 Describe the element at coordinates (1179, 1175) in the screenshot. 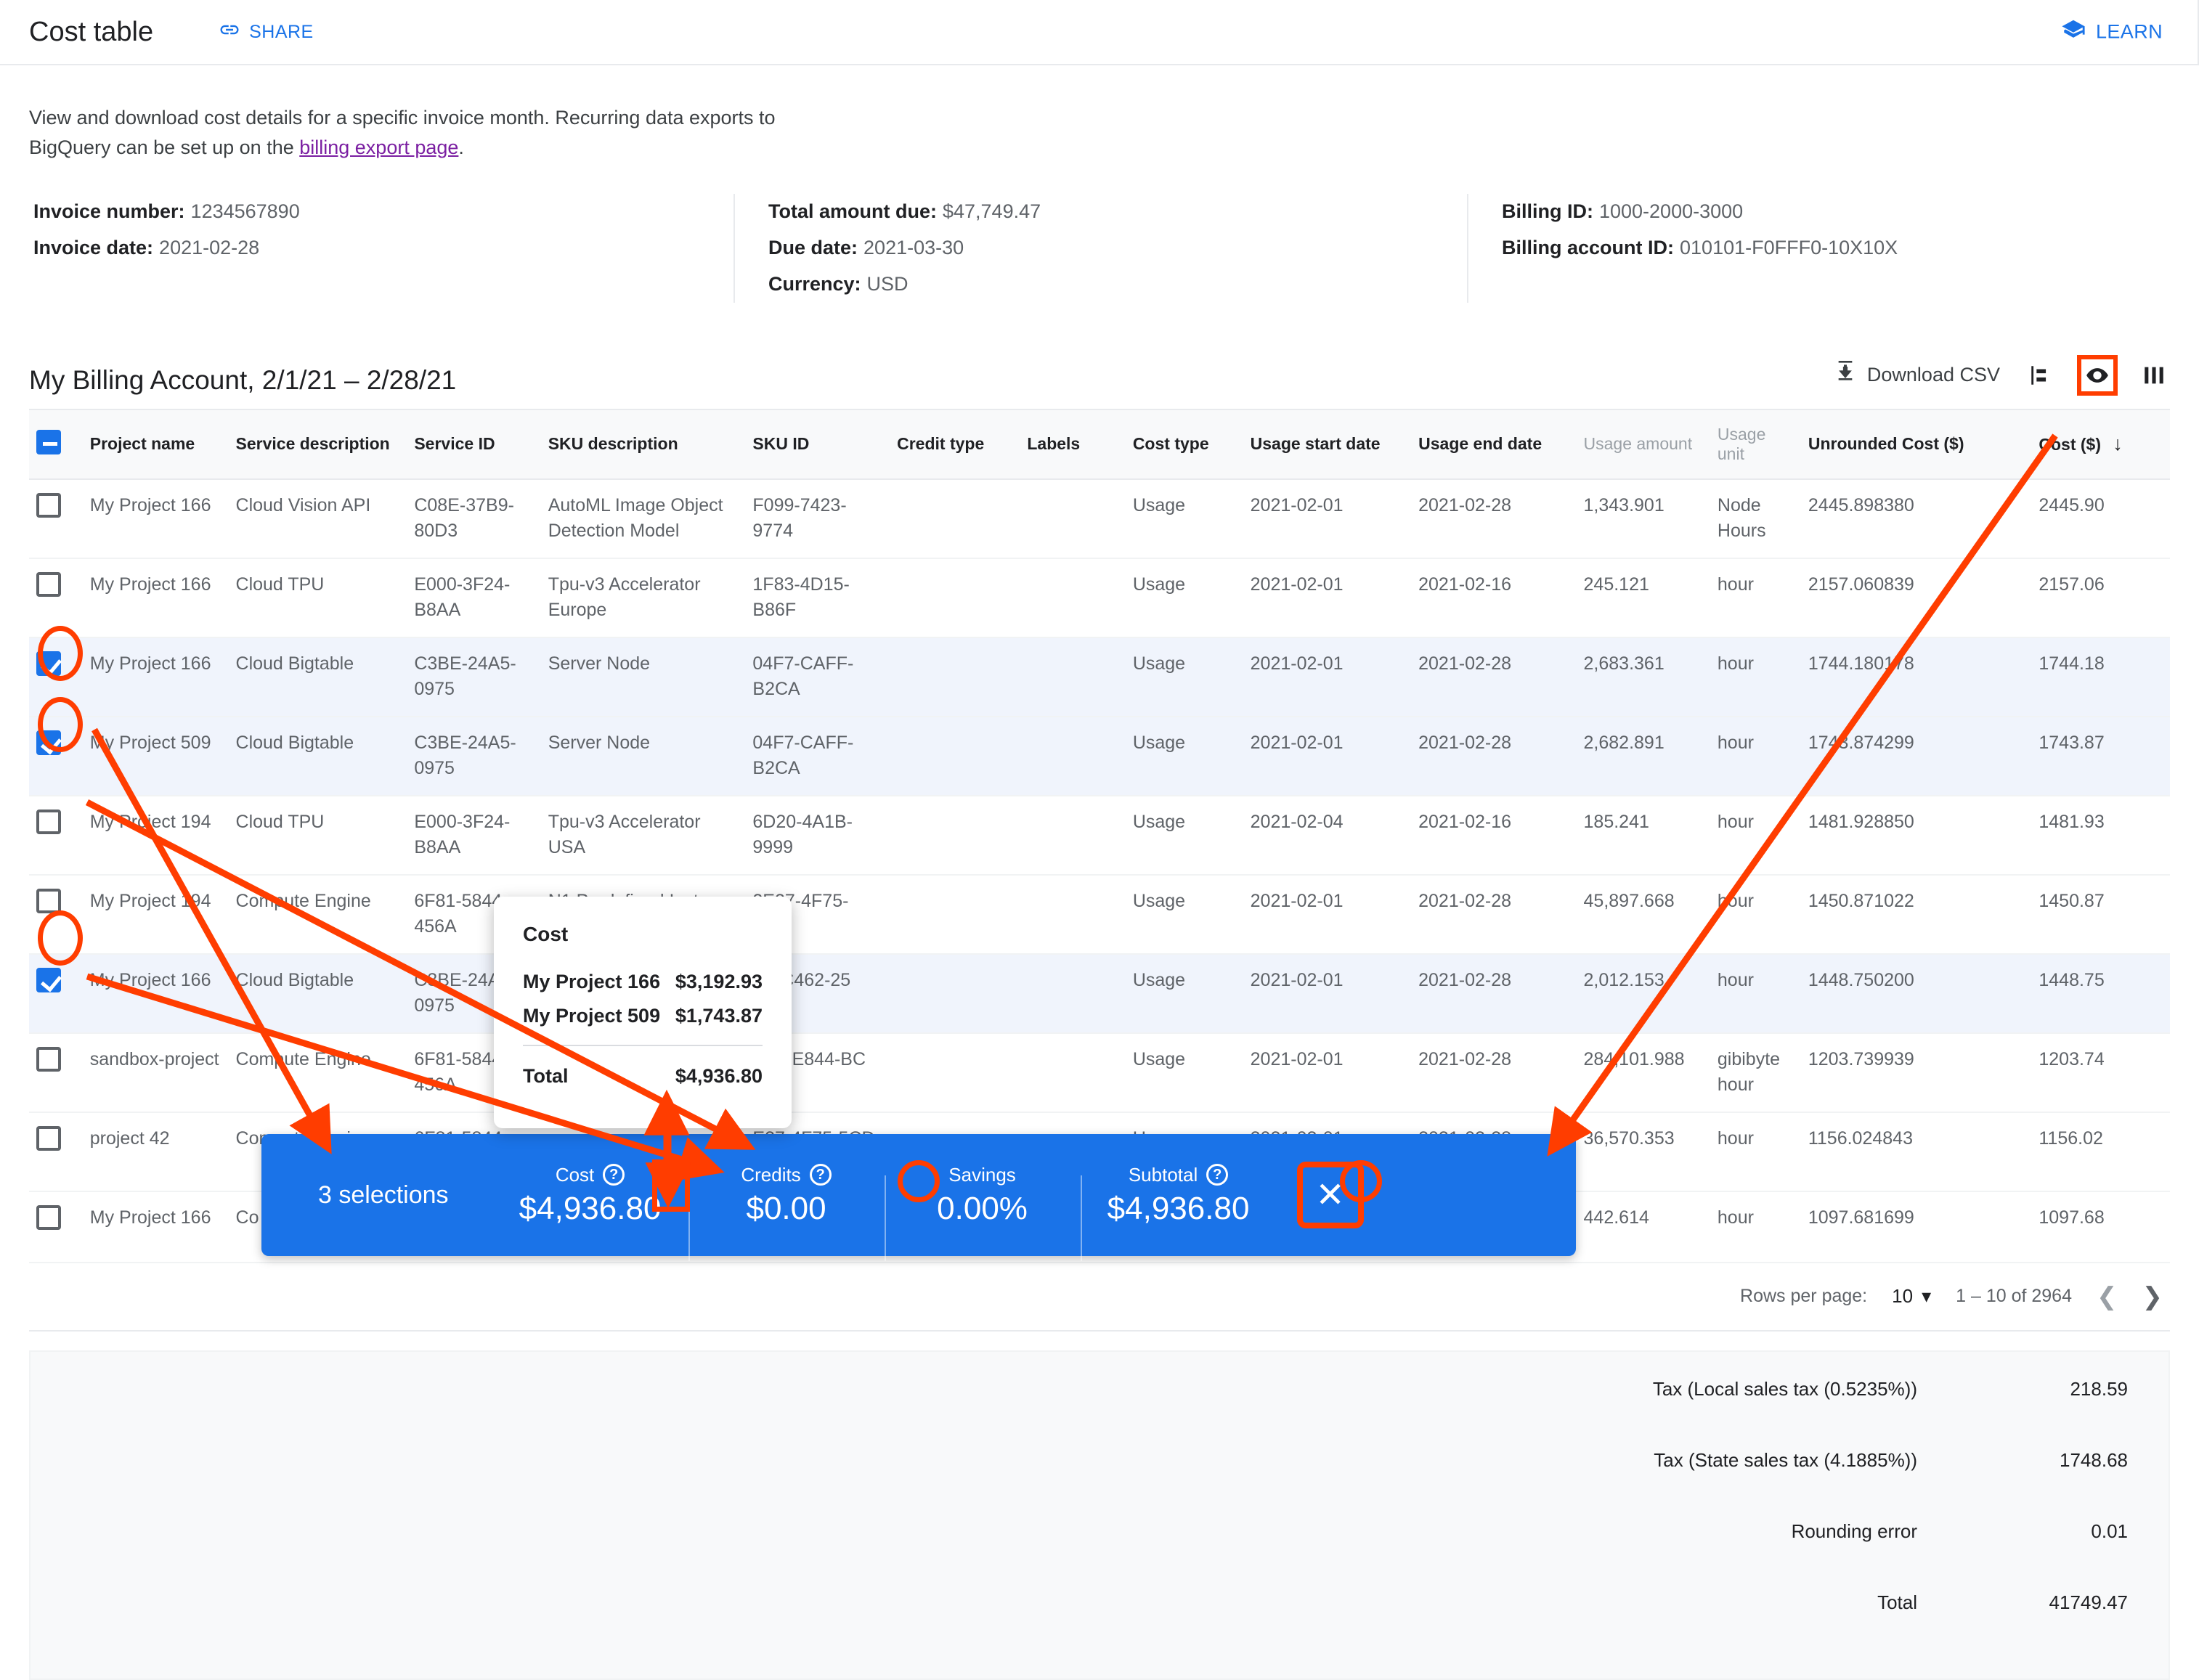

I see `selection-metric-subtotal-label-row: Subtotal ?` at that location.